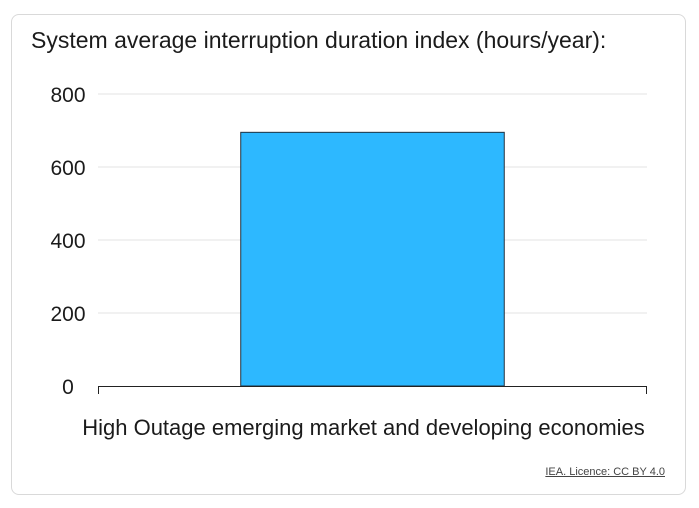 This screenshot has height=508, width=699. Describe the element at coordinates (67, 95) in the screenshot. I see `y-tick-label: 800` at that location.